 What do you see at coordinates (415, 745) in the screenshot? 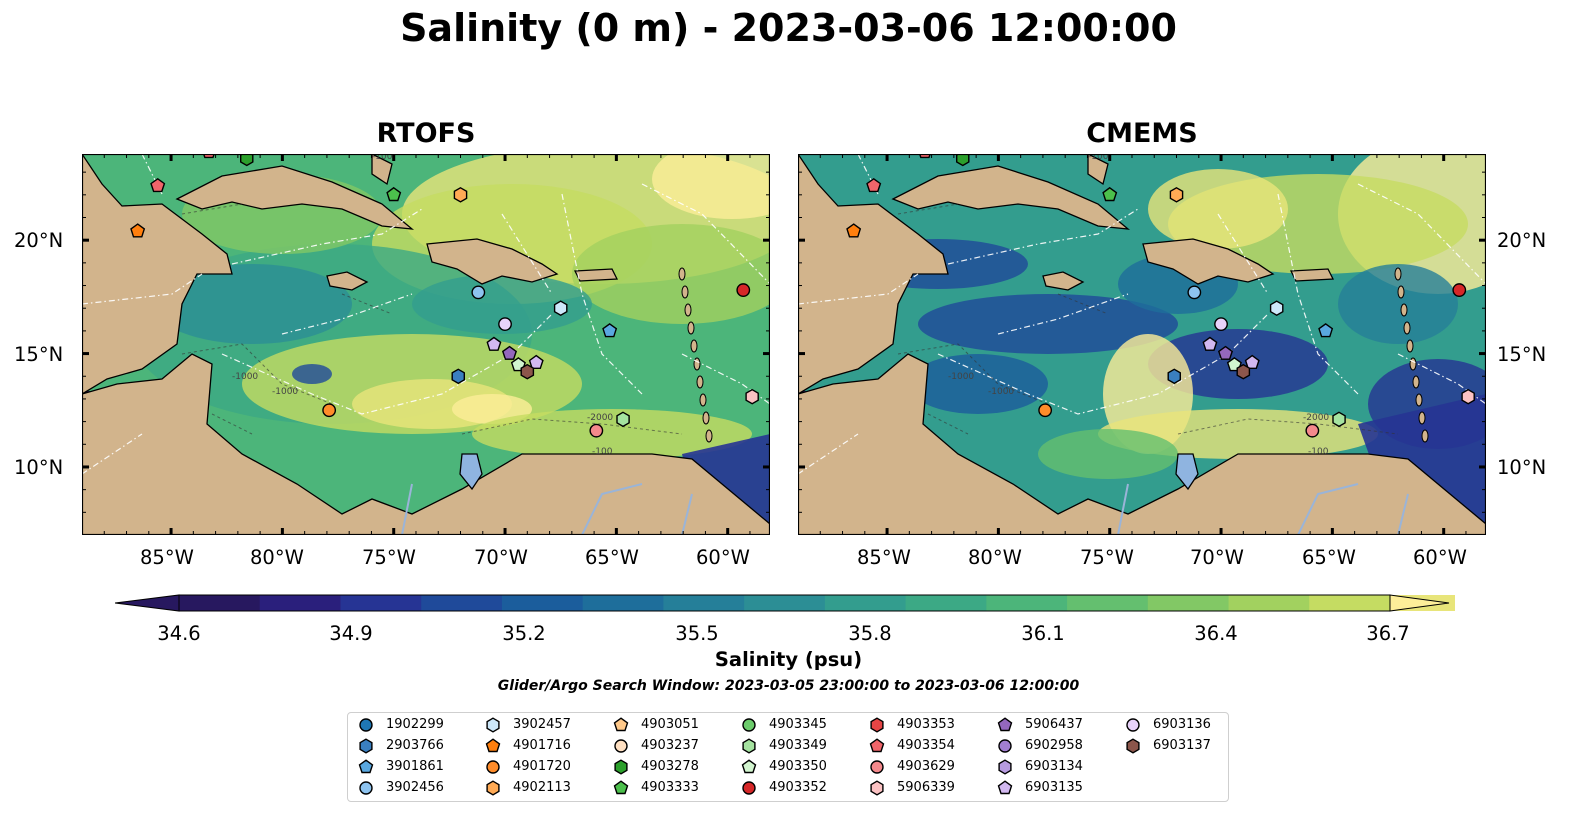
I see `legend-label: 2903766` at bounding box center [415, 745].